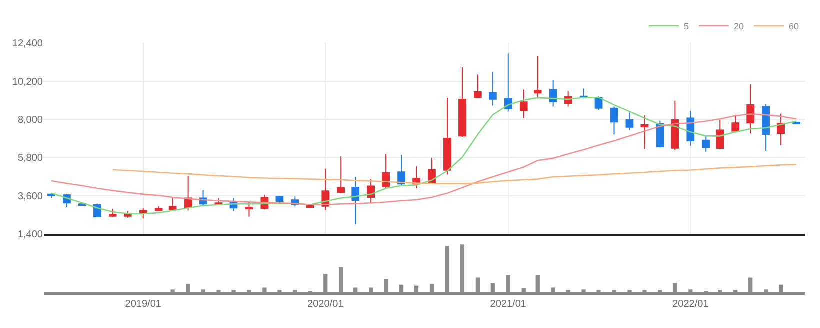 The width and height of the screenshot is (820, 328). Describe the element at coordinates (508, 304) in the screenshot. I see `x-tick-label: 2021/01` at that location.